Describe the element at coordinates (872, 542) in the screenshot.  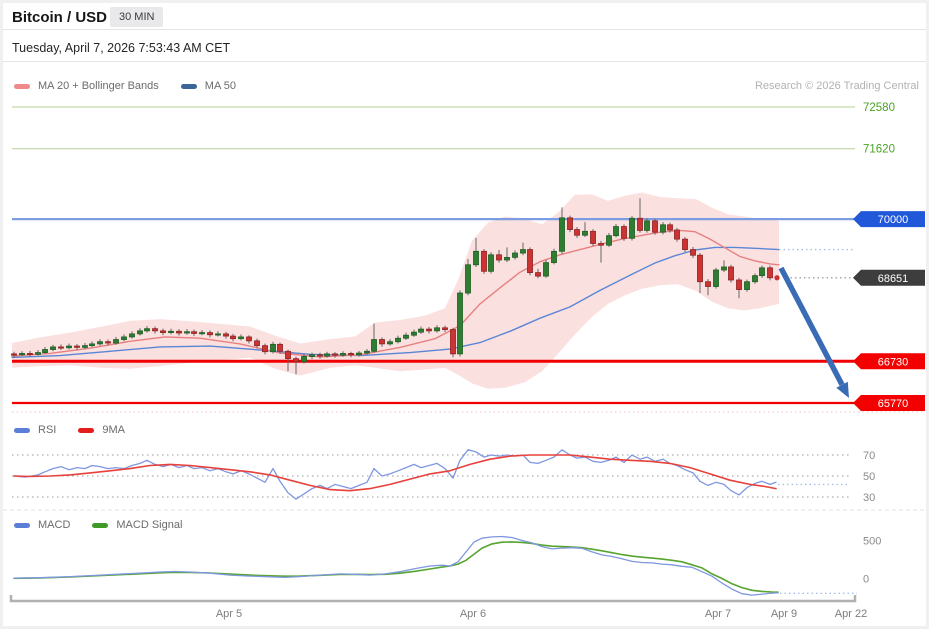
I see `chart-text-label: 500` at that location.